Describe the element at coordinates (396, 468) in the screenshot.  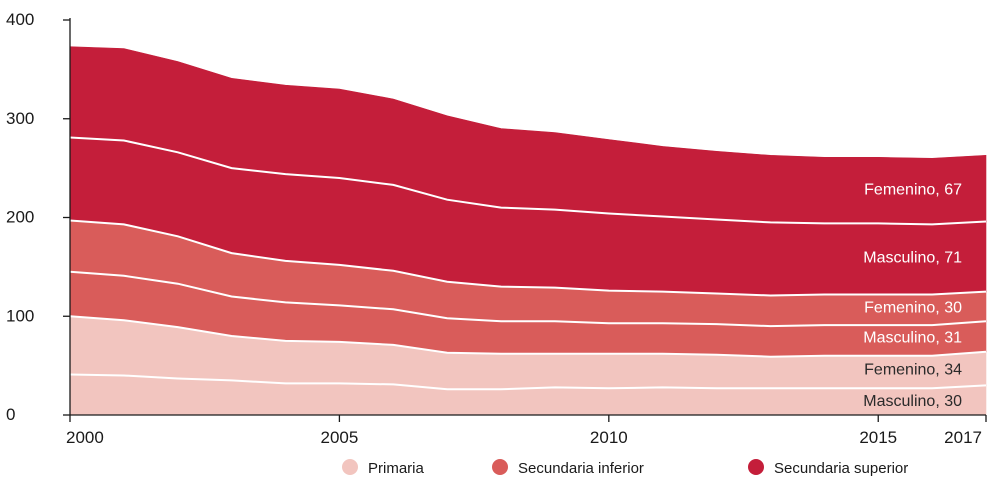
I see `legend-label-1: Primaria` at that location.